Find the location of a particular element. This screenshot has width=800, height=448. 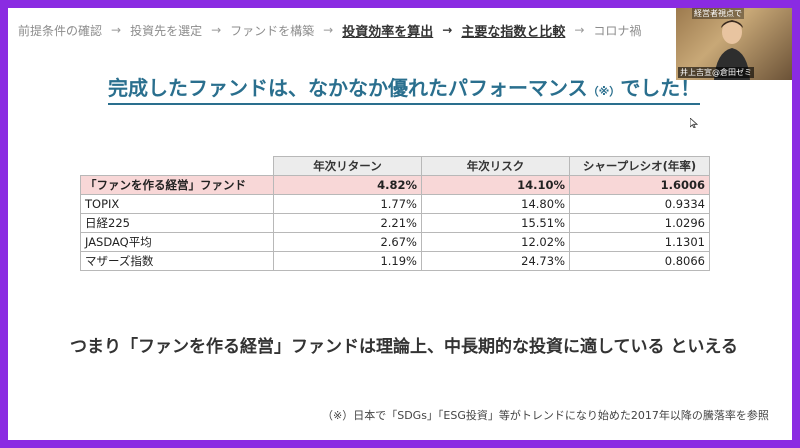

row-return: 4.82% is located at coordinates (347, 185).